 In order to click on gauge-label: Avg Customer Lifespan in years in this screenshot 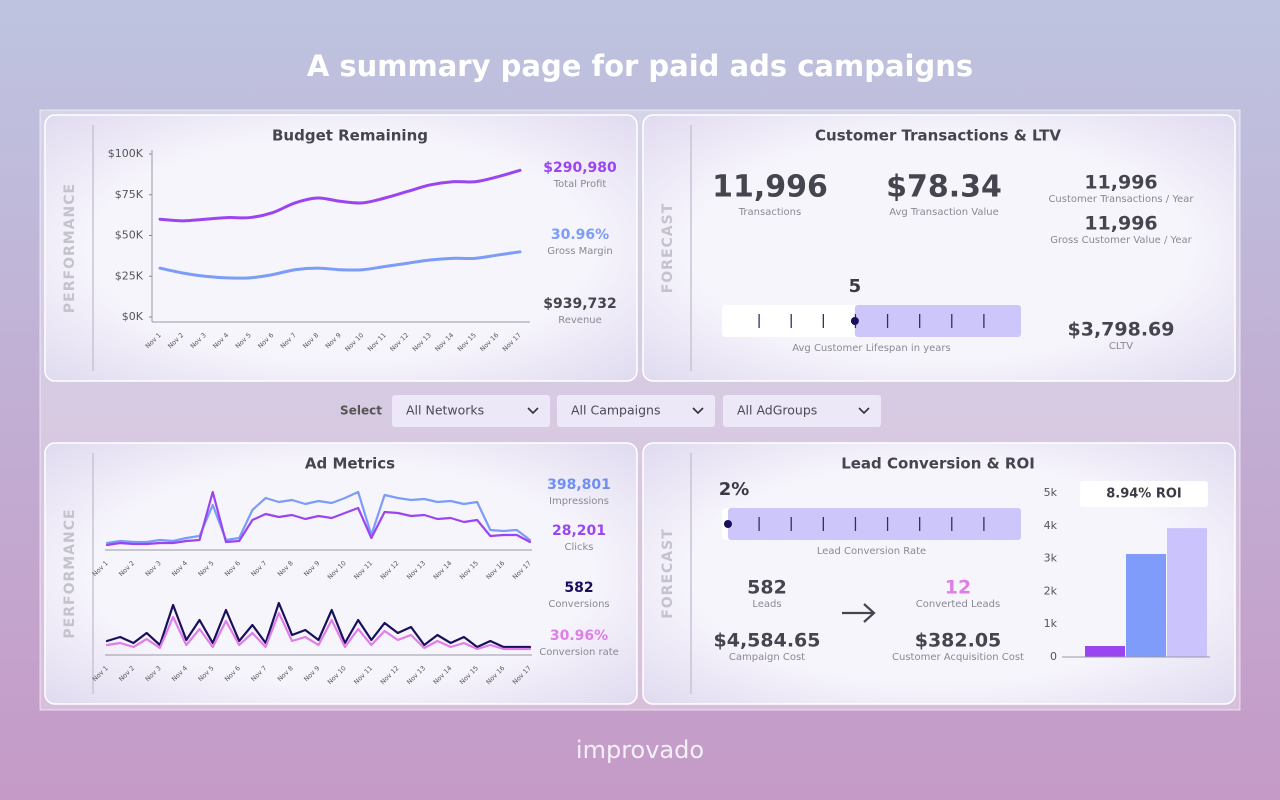, I will do `click(871, 348)`.